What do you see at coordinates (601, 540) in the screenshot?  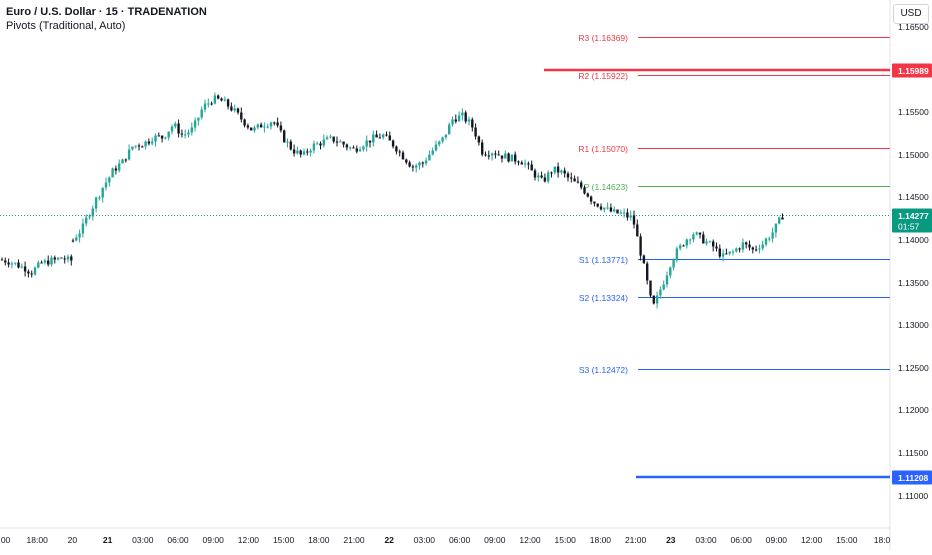 I see `x-tick-label: 18:00` at bounding box center [601, 540].